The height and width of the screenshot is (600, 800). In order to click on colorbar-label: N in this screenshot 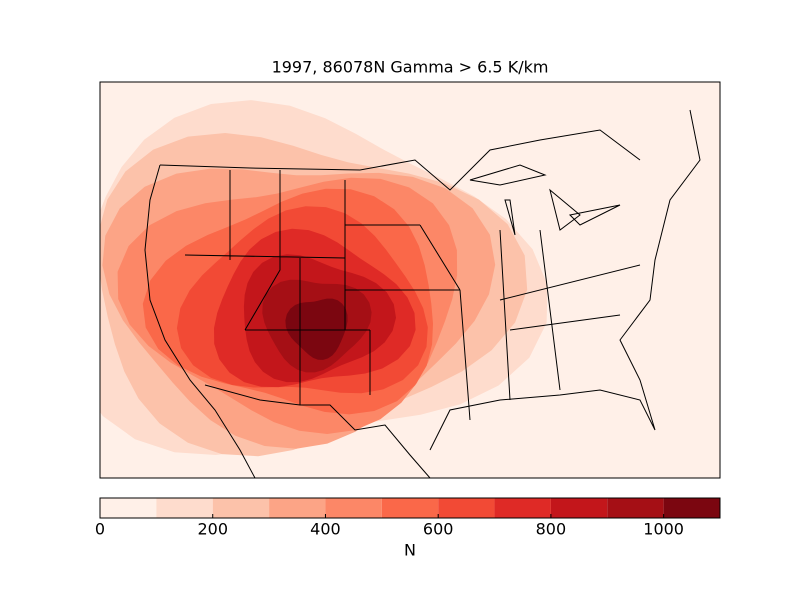, I will do `click(410, 550)`.